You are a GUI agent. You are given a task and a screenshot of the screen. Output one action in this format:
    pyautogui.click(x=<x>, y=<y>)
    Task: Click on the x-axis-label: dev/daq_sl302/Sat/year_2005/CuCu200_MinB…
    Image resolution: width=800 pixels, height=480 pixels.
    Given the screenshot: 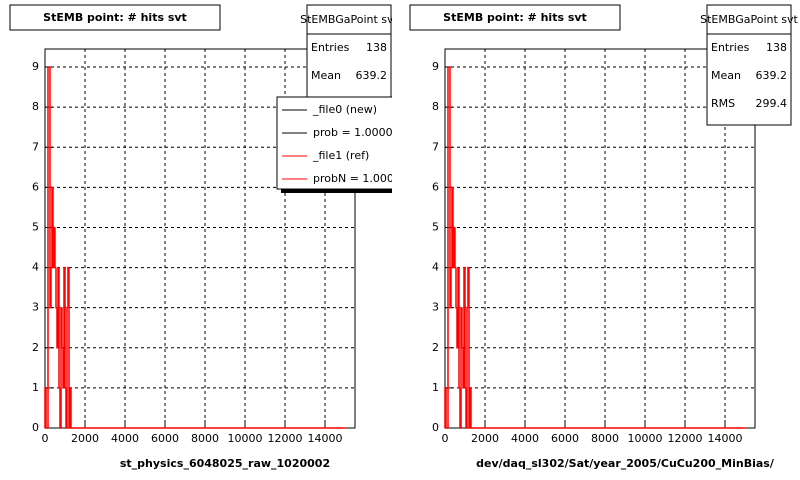 What is the action you would take?
    pyautogui.click(x=625, y=463)
    